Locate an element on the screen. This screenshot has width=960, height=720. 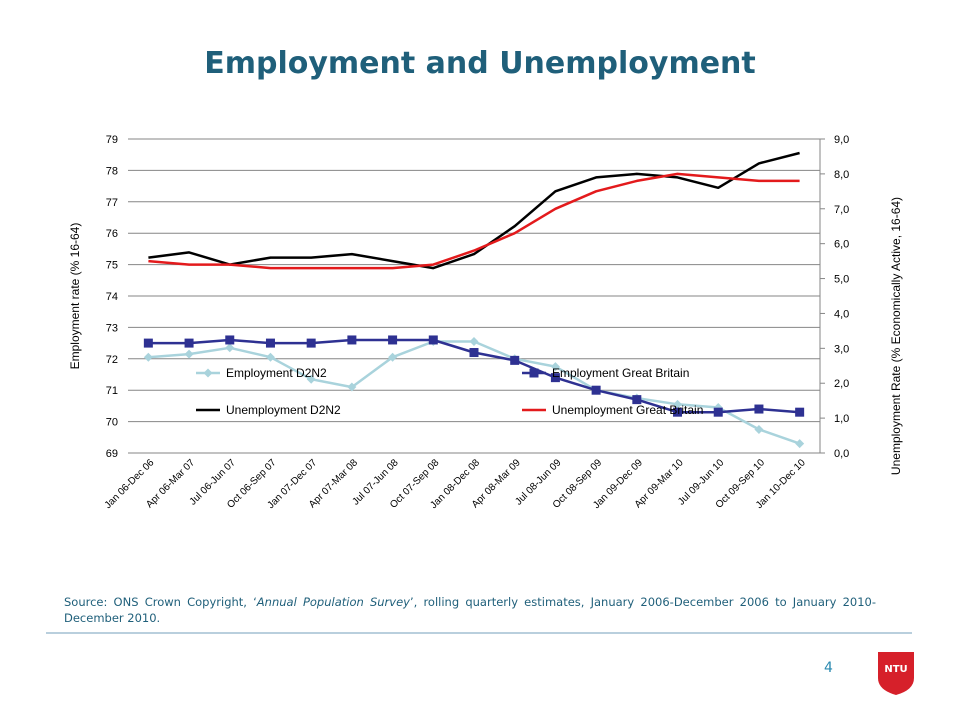
y-tick-label: 69 is located at coordinates (112, 454).